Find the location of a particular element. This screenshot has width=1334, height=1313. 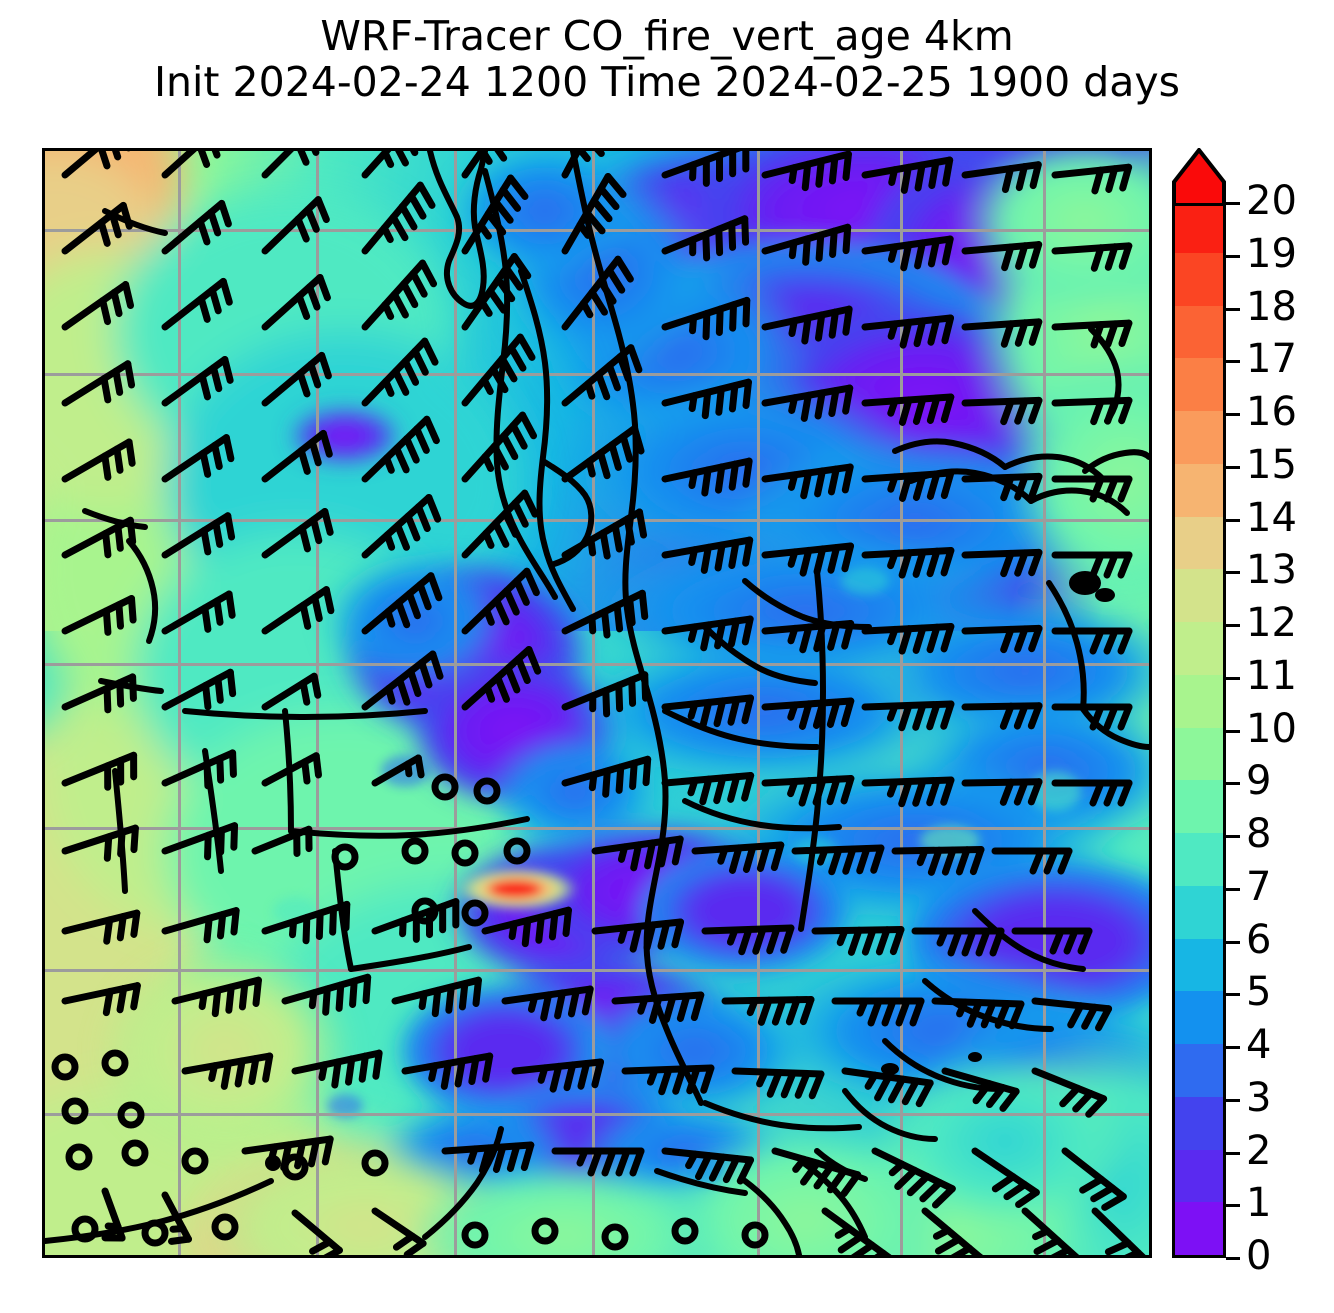

figure-title-line-1: WRF-Tracer CO_fire_vert_age 4km is located at coordinates (667, 36).